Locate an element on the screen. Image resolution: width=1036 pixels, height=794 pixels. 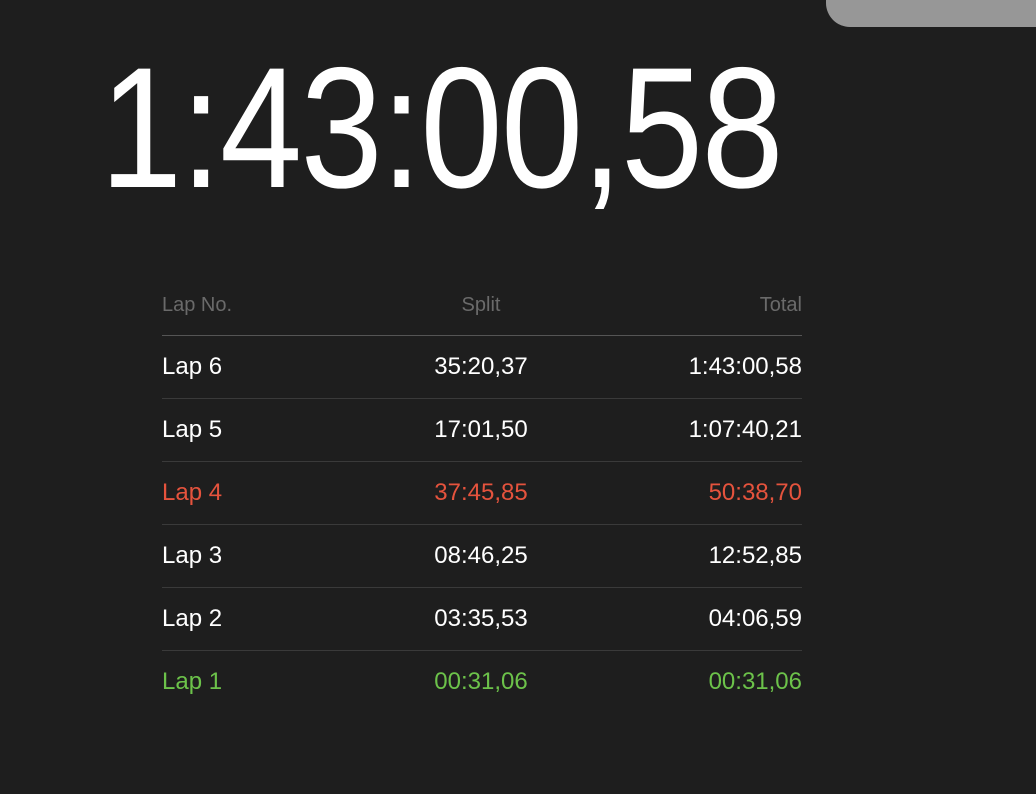
lap-label: Lap 2 is located at coordinates (192, 618).